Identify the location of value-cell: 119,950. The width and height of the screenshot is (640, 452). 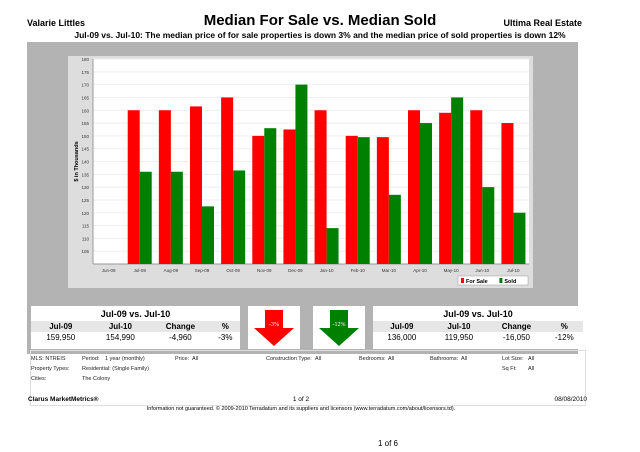
(459, 337).